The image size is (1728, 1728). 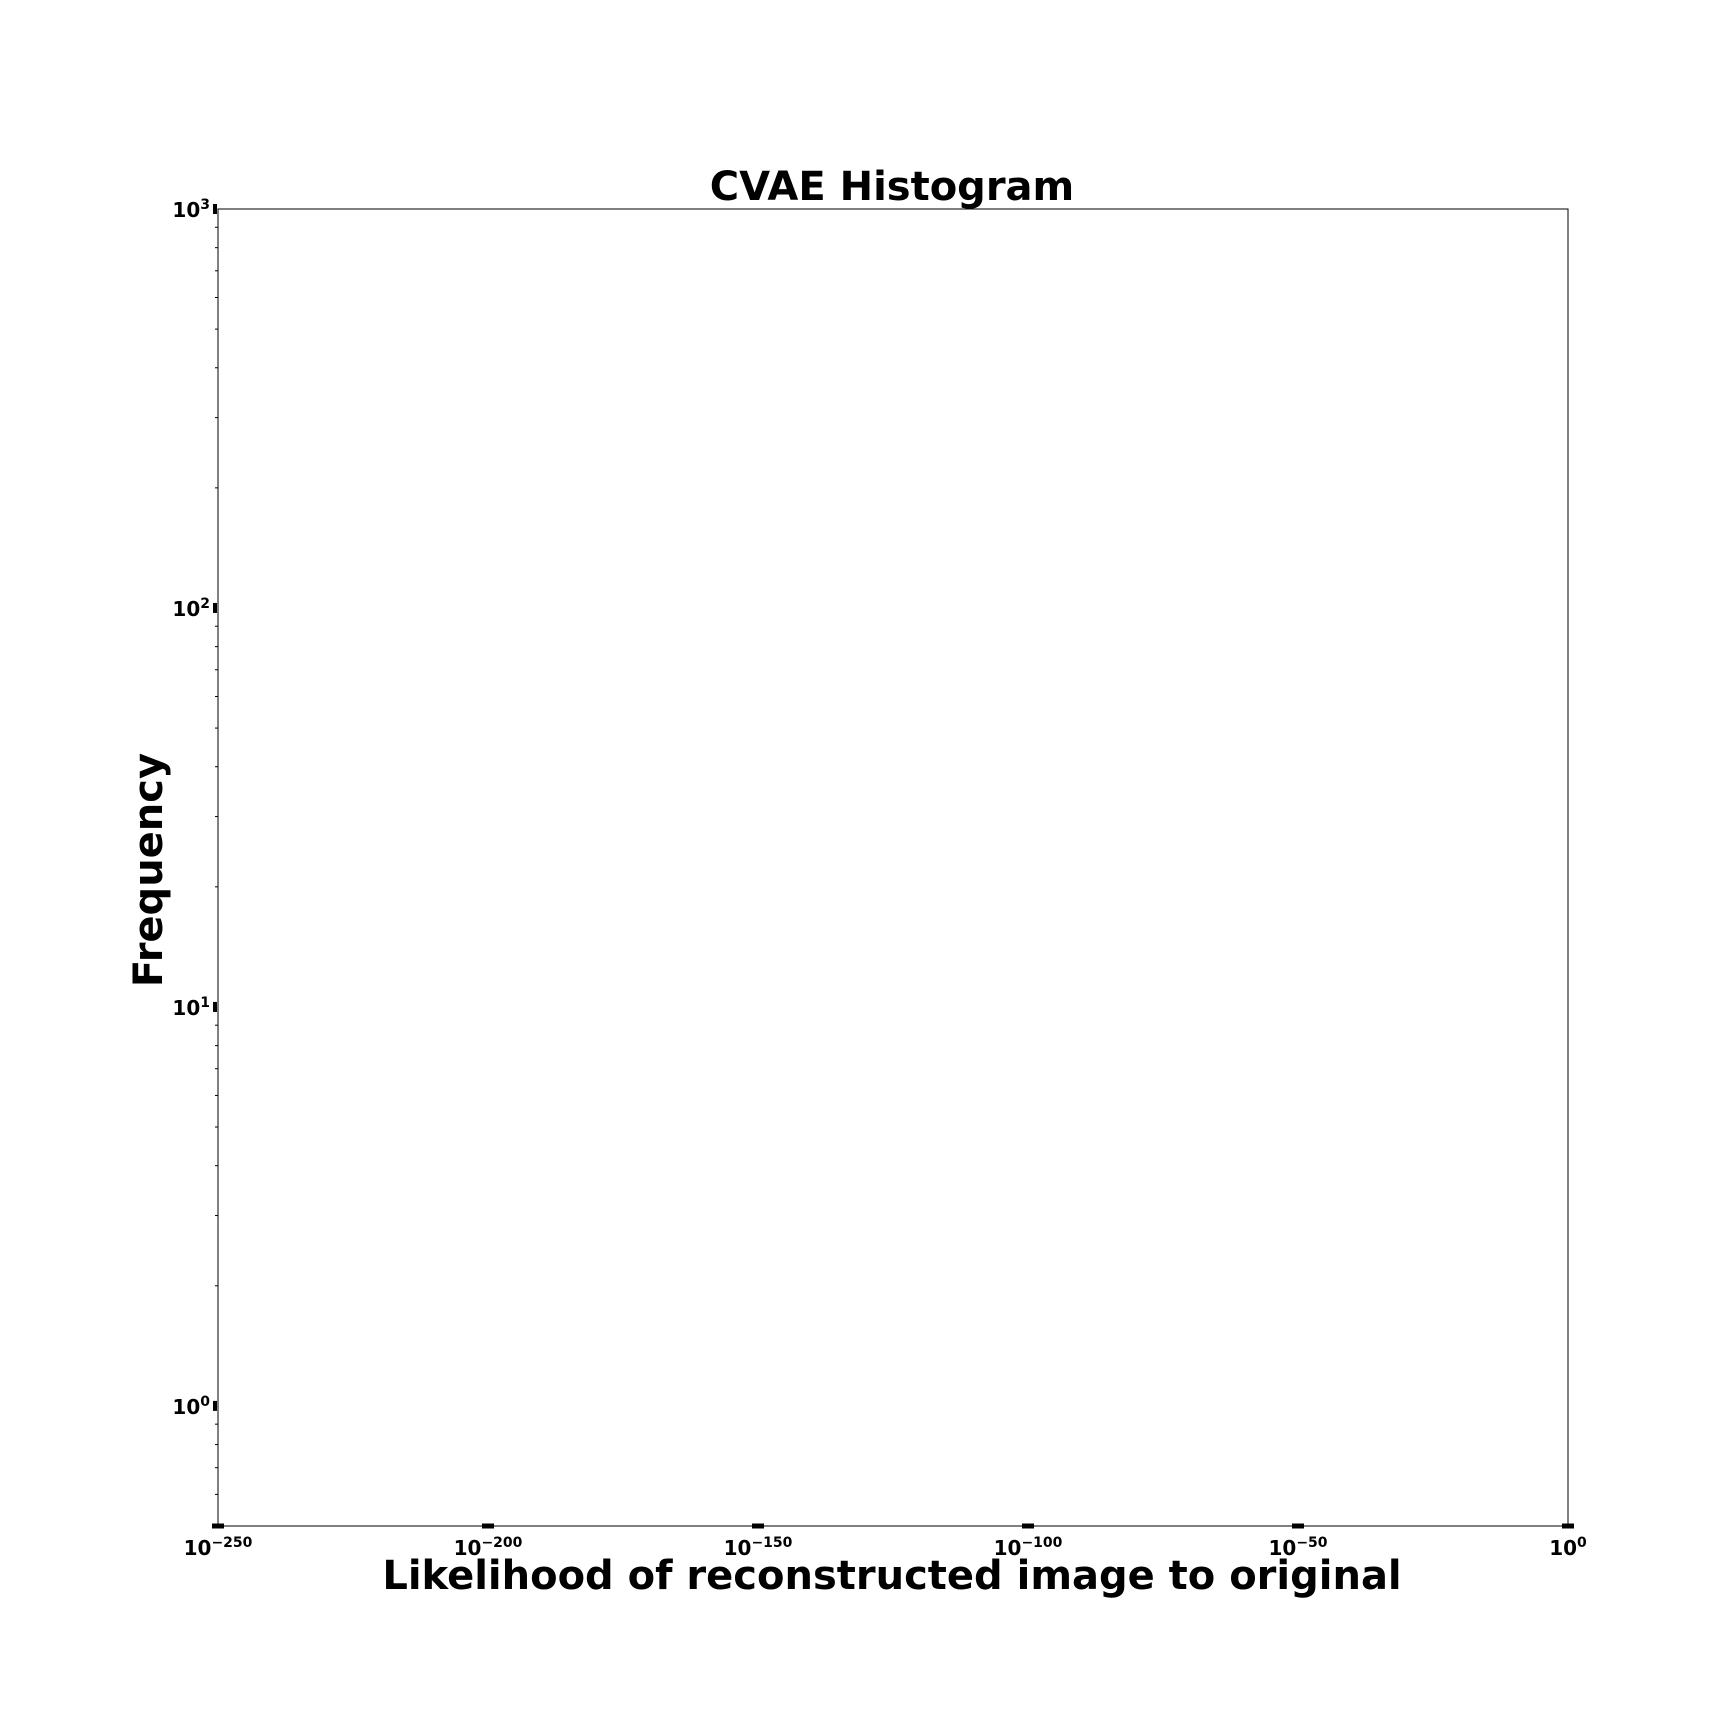 What do you see at coordinates (1311, 1543) in the screenshot?
I see `x-tick-exponent: −50` at bounding box center [1311, 1543].